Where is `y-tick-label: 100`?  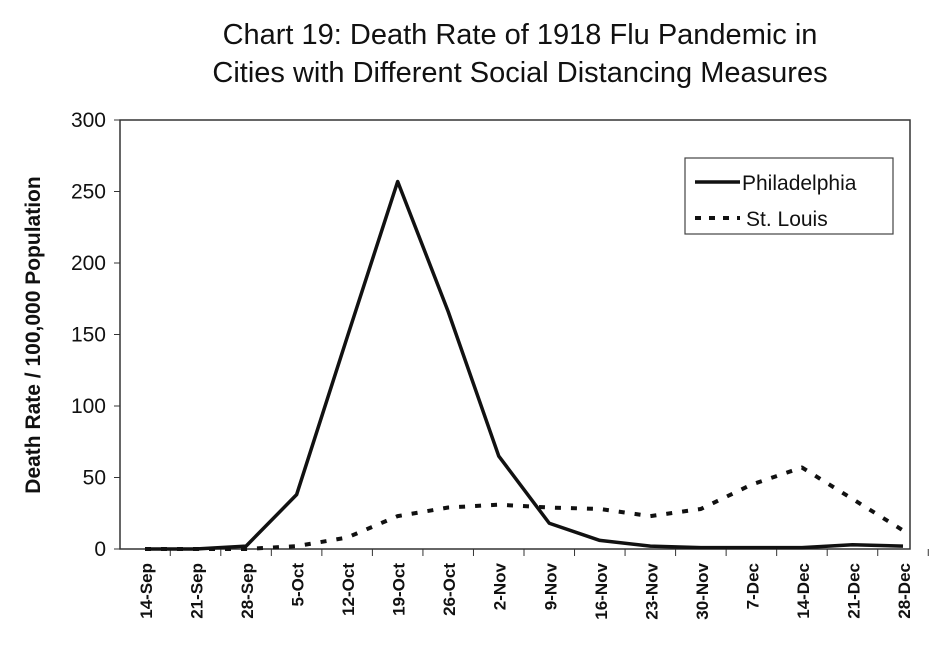
y-tick-label: 100 is located at coordinates (88, 406).